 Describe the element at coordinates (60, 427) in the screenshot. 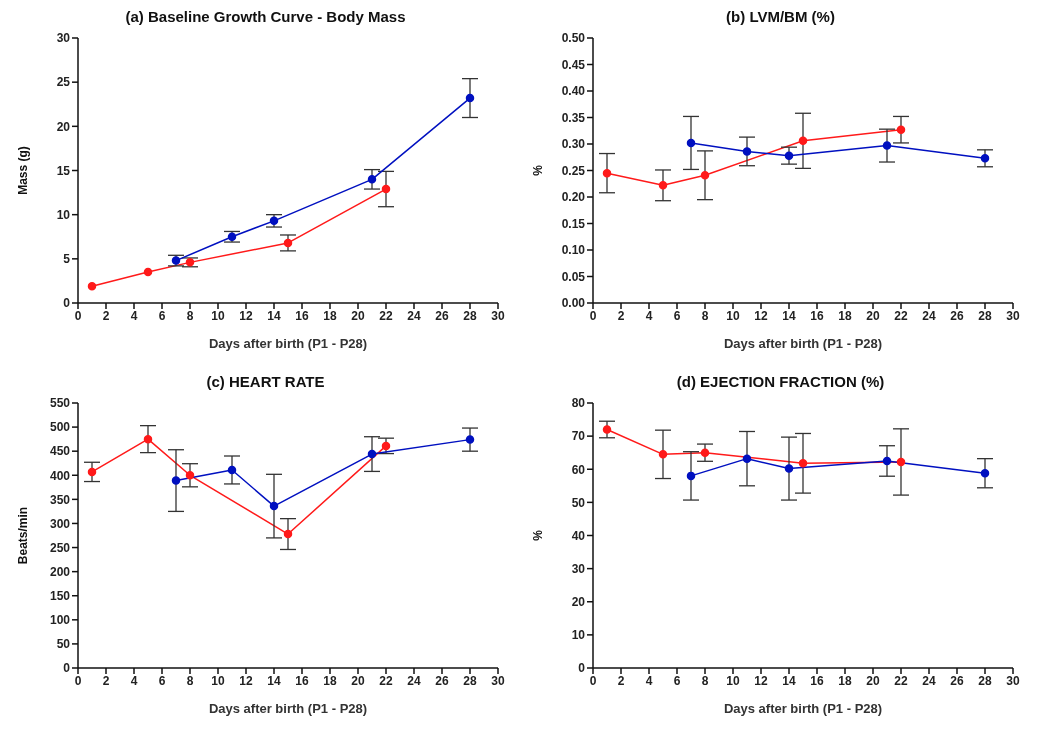

I see `y-tick-label: 500` at that location.